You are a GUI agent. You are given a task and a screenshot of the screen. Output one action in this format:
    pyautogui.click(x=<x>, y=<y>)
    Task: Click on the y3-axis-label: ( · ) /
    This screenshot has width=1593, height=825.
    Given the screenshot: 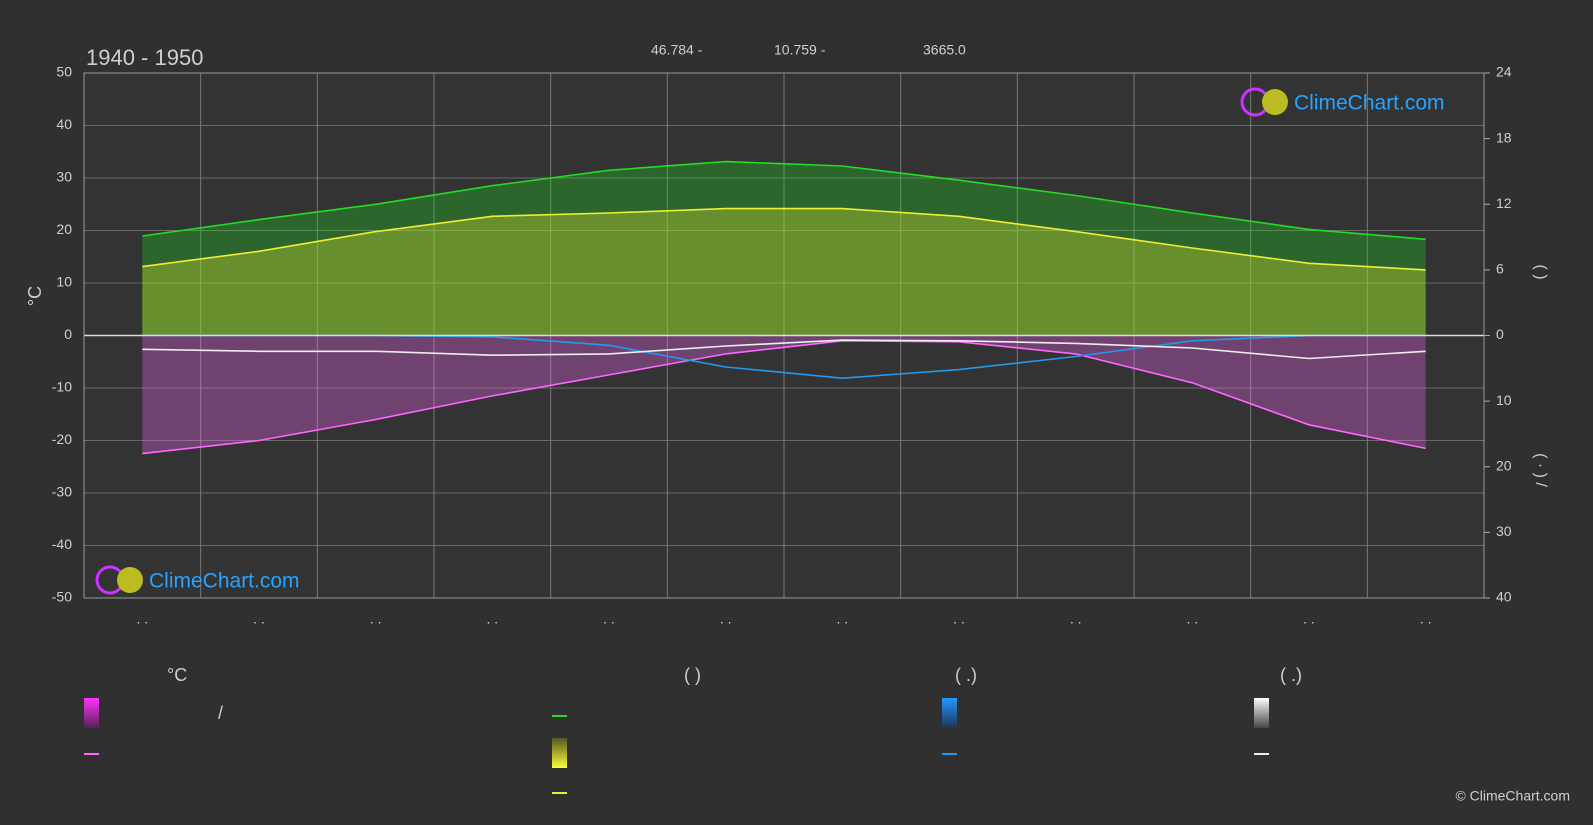 What is the action you would take?
    pyautogui.click(x=1540, y=470)
    